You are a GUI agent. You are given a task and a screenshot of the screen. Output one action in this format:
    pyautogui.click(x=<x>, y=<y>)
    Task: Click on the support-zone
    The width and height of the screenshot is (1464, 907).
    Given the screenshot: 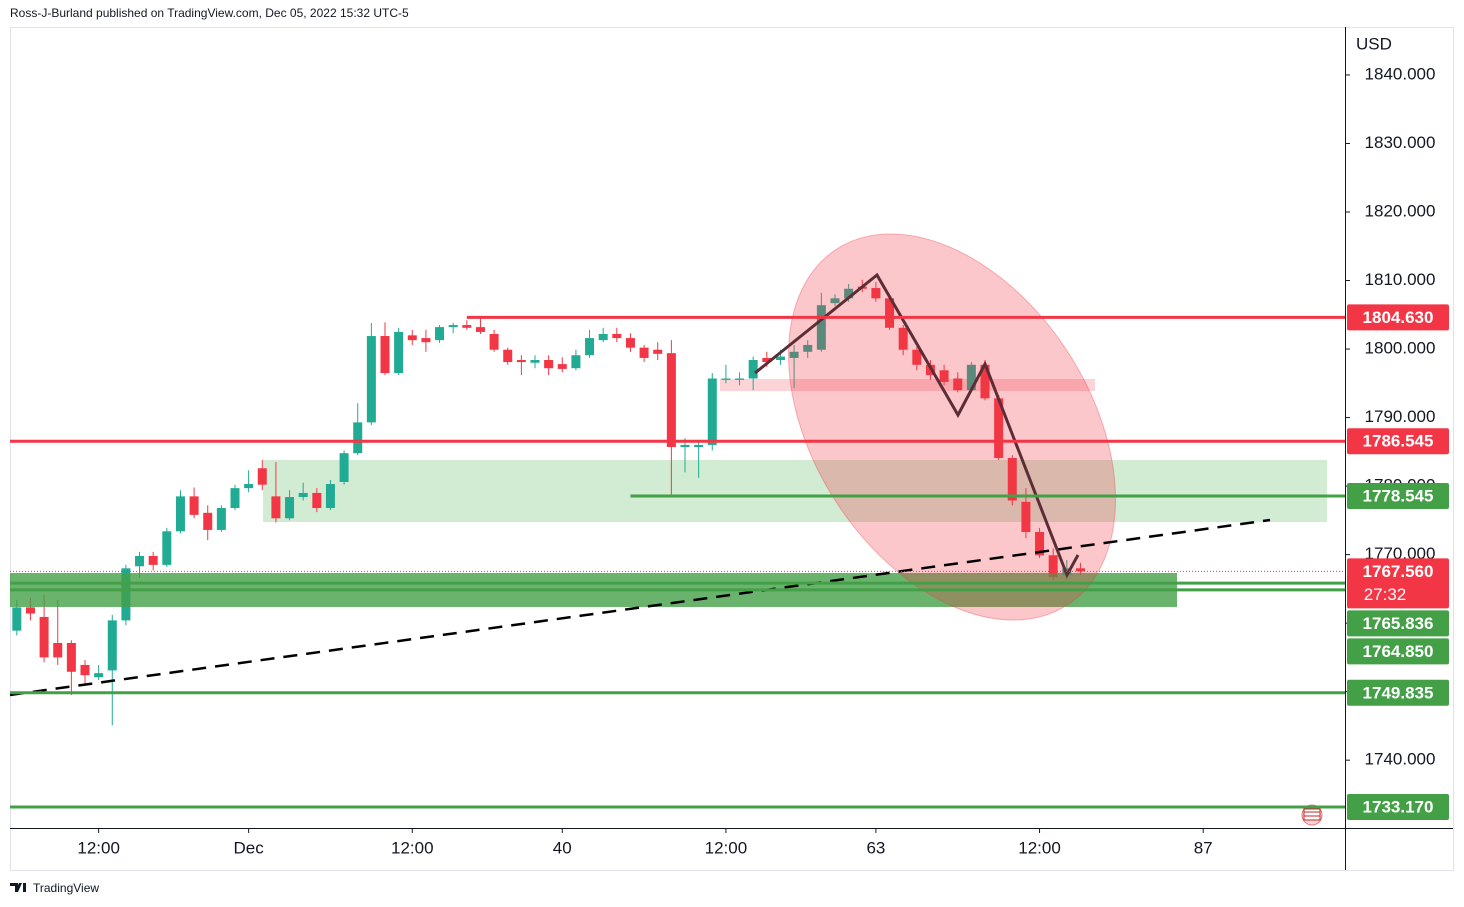 What is the action you would take?
    pyautogui.click(x=795, y=491)
    